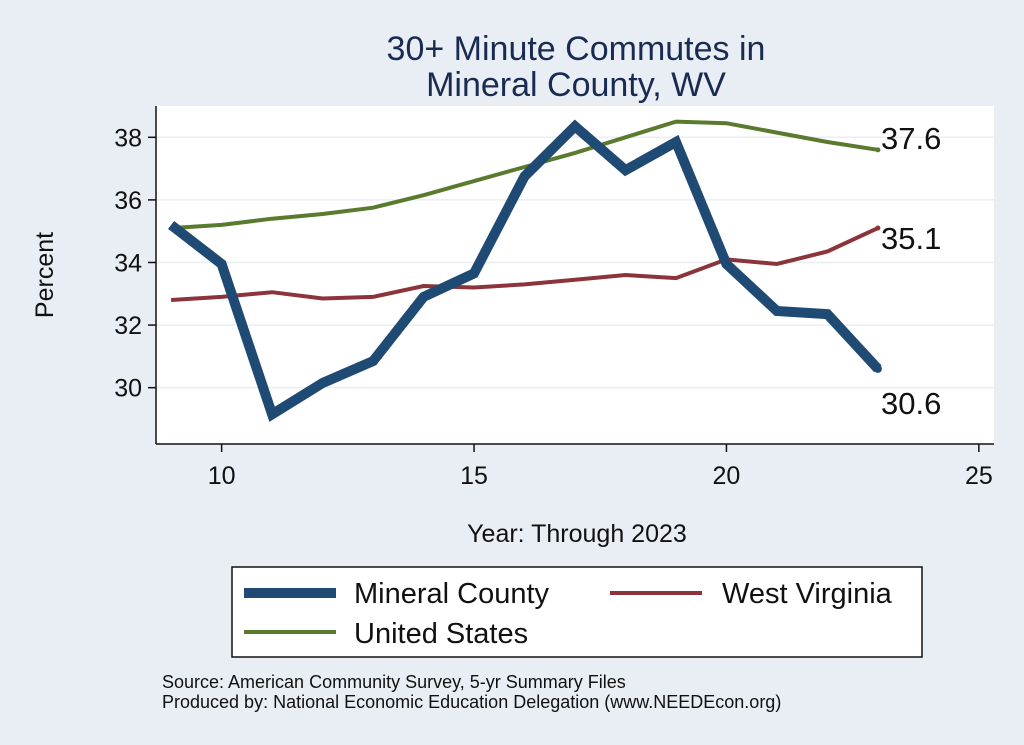 This screenshot has height=745, width=1024. Describe the element at coordinates (979, 476) in the screenshot. I see `x-tick-label-25: 25` at that location.